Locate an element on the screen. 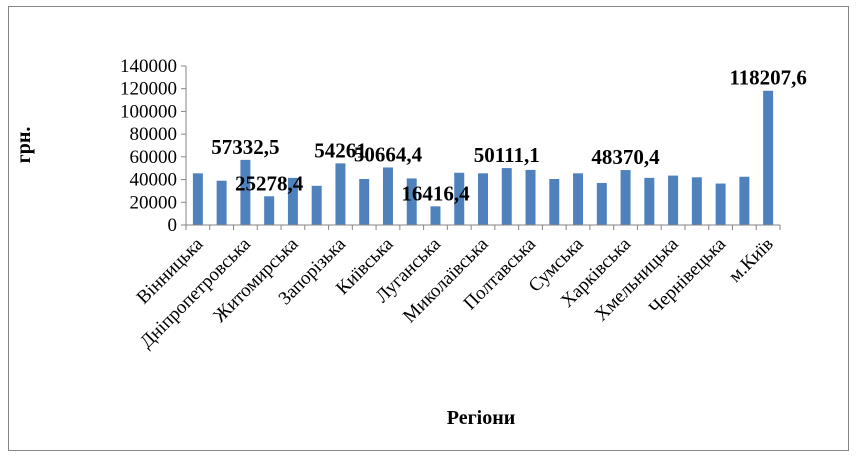 The width and height of the screenshot is (860, 457). x-axis-tick-marks is located at coordinates (483, 227).